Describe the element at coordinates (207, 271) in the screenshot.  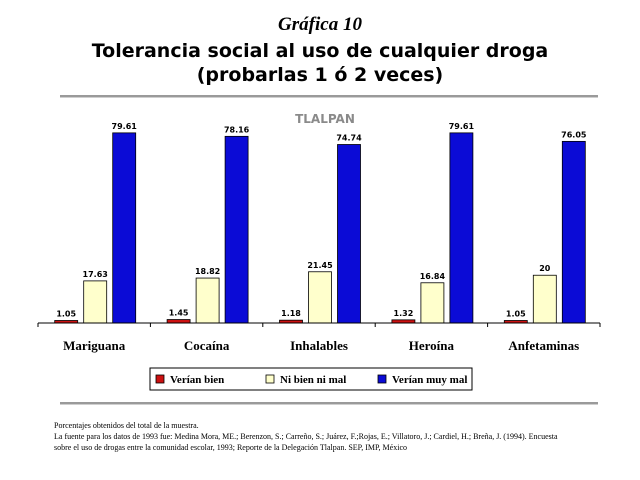
I see `data-label-cocaína-series-2: 18.82` at that location.